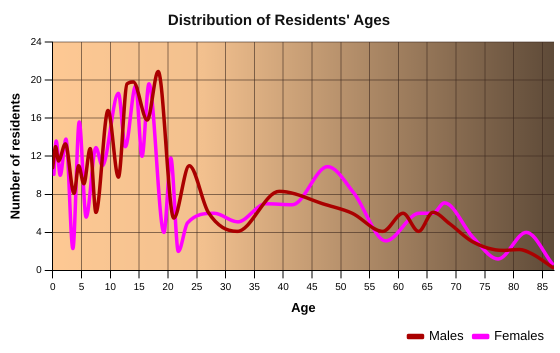 This screenshot has height=353, width=560. I want to click on x-tick-label: 5, so click(81, 288).